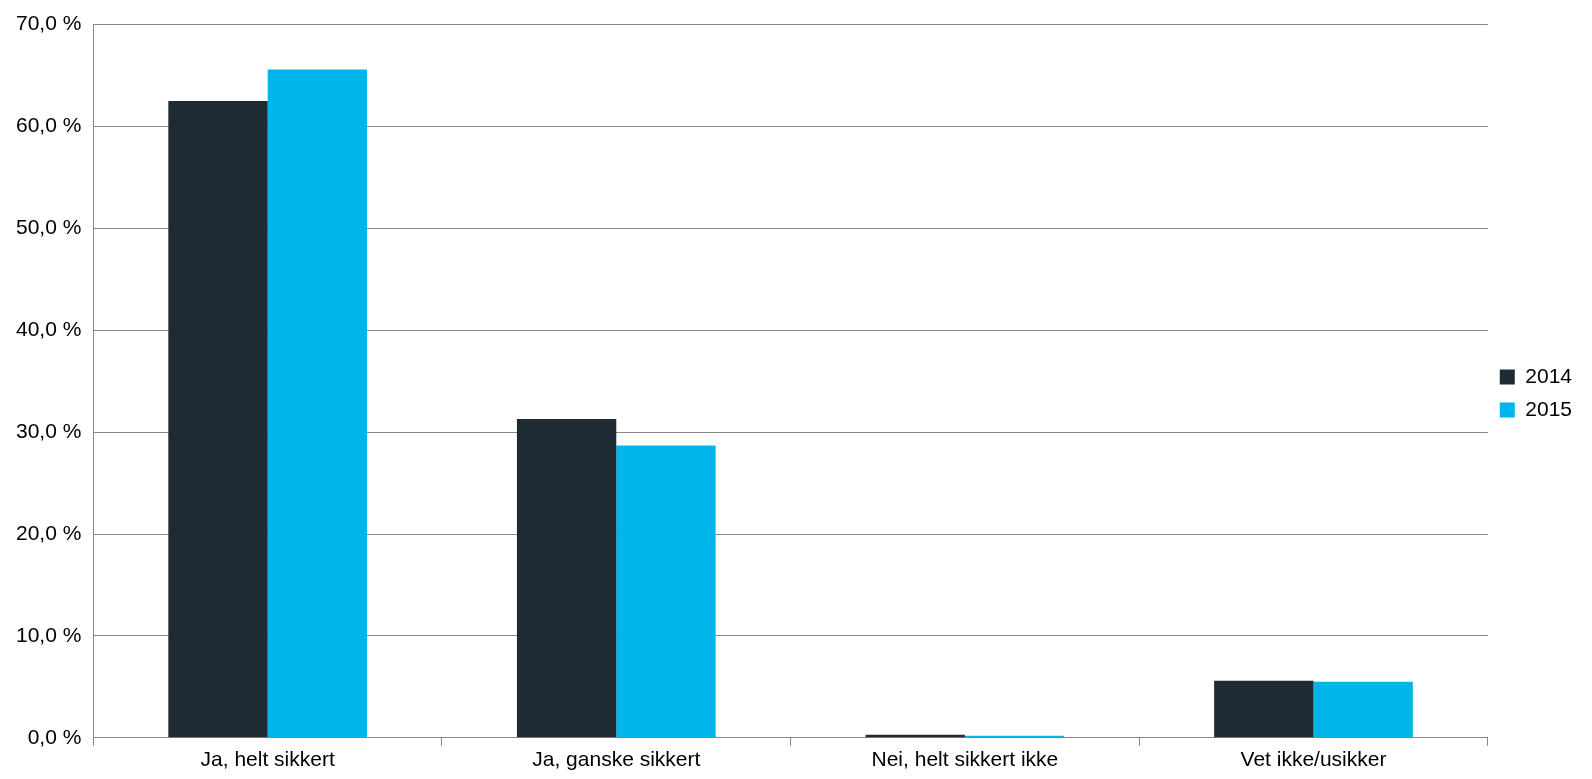  I want to click on x-tick-label: Ja, helt sikkert, so click(267, 759).